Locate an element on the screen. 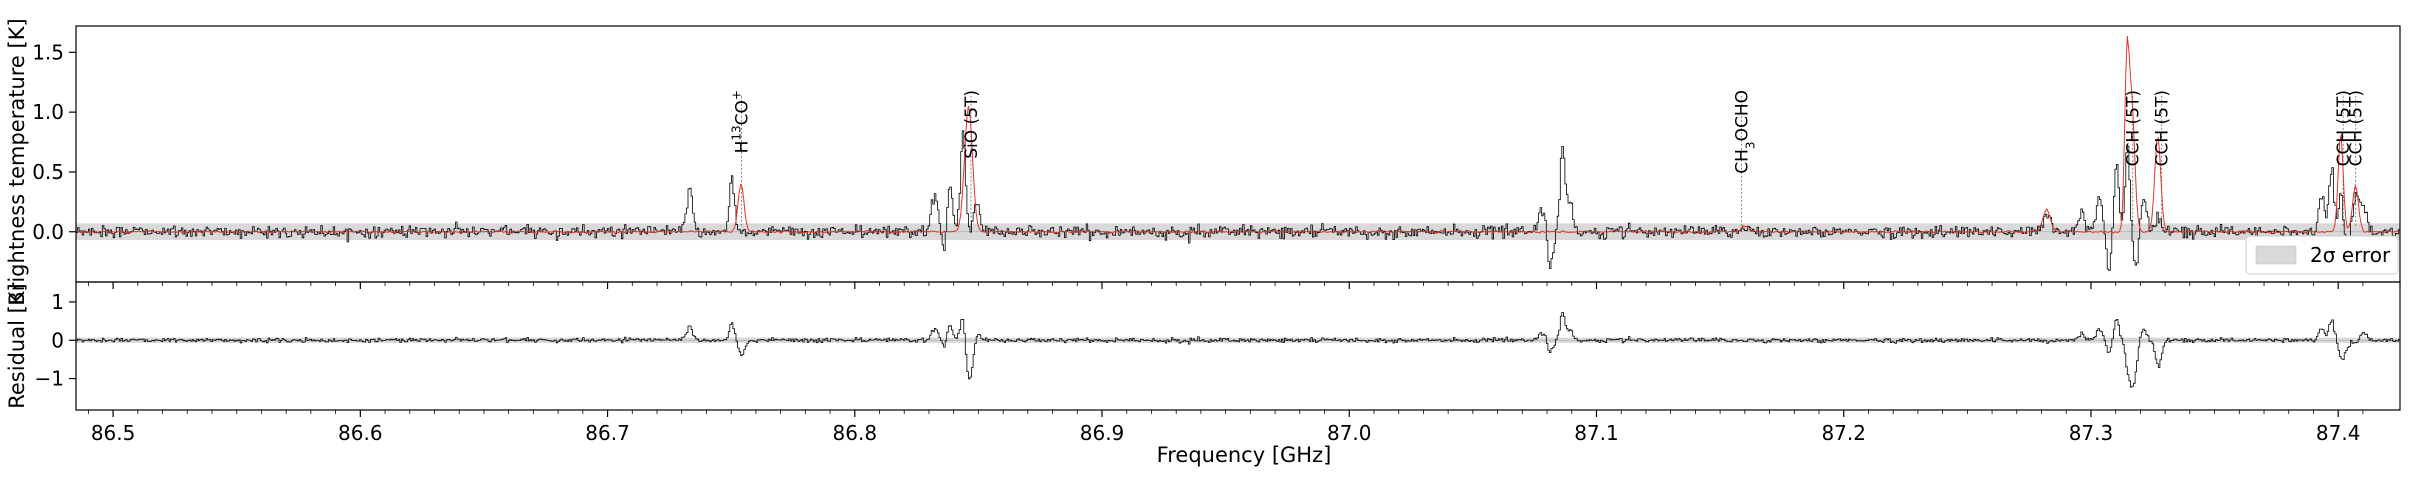  legend: 2σ error is located at coordinates (2322, 255).